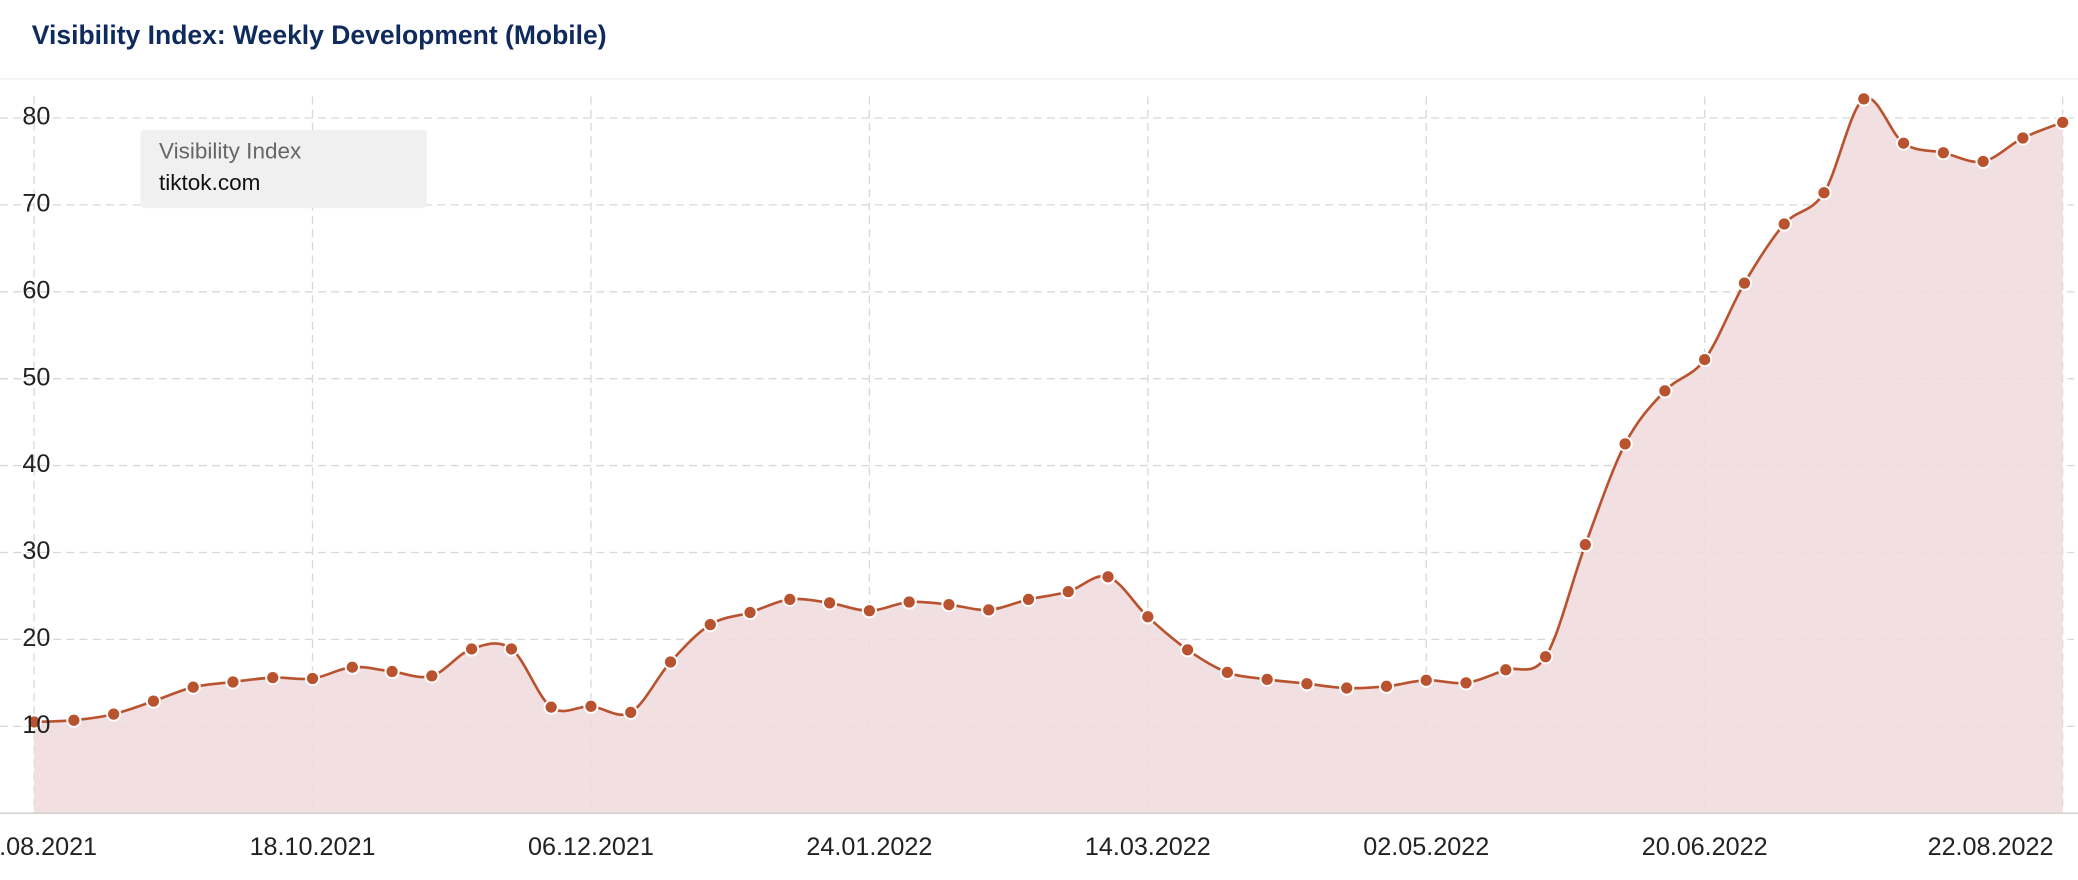 This screenshot has width=2078, height=880. I want to click on y-tick-label: 60, so click(36, 290).